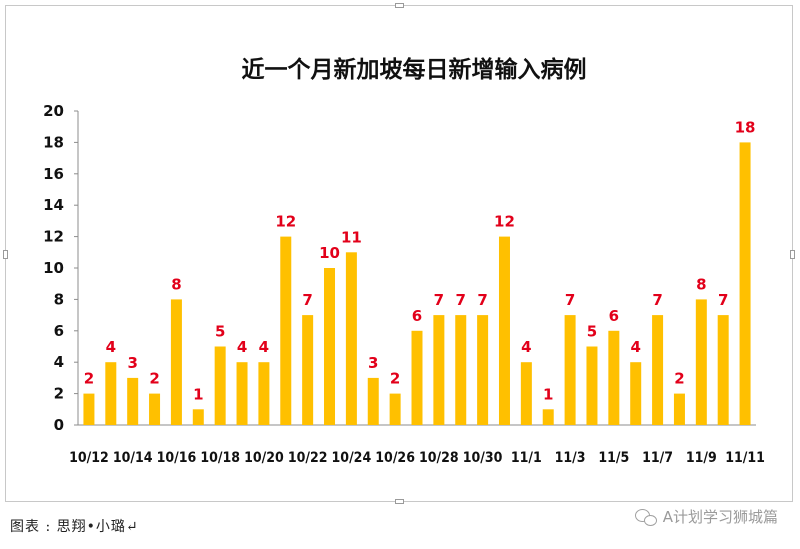  What do you see at coordinates (483, 458) in the screenshot?
I see `x-tick-label: 10/30` at bounding box center [483, 458].